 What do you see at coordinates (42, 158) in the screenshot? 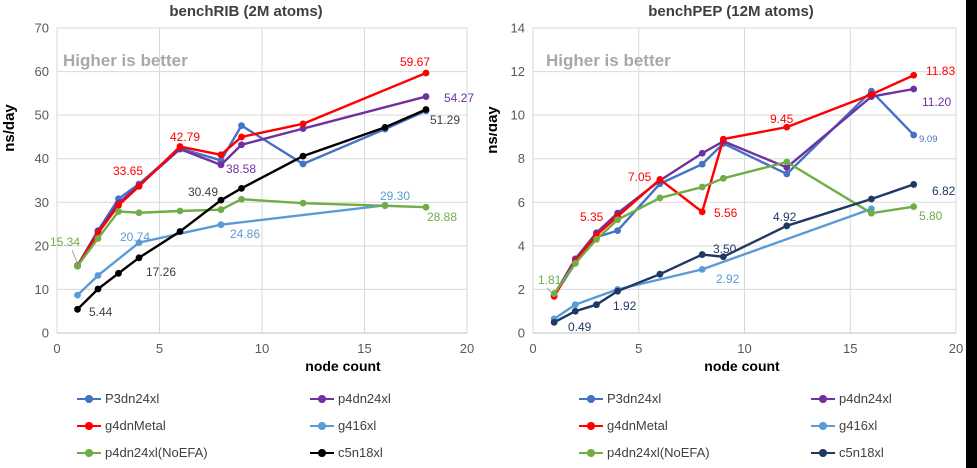
I see `y-axis-tick-label: 40` at bounding box center [42, 158].